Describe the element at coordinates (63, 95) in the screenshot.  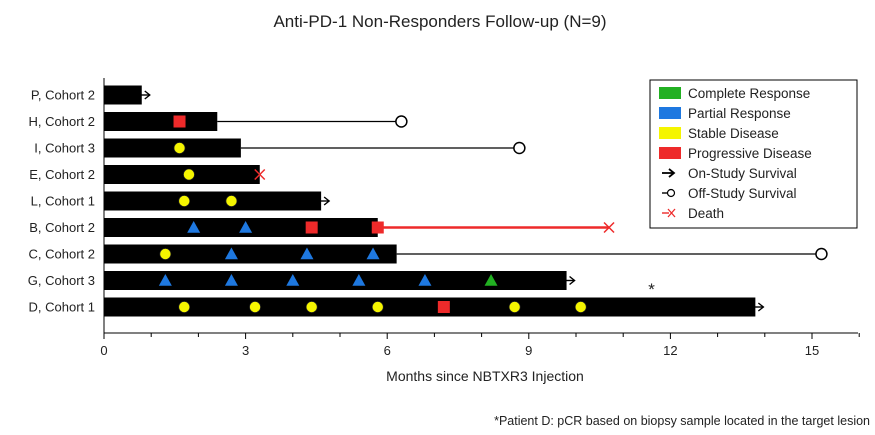
I see `patient-label: P, Cohort 2` at that location.